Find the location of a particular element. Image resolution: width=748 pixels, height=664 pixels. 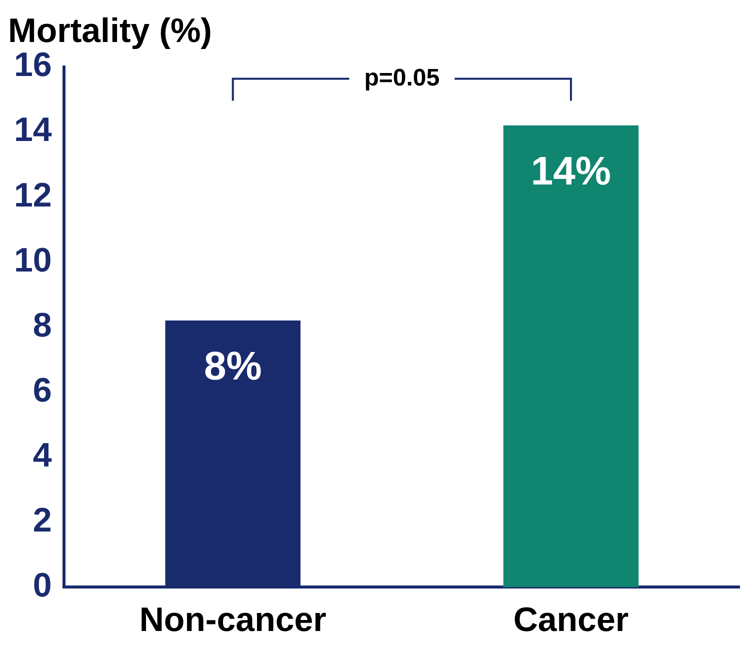

annotation: p=0.05 is located at coordinates (402, 78).